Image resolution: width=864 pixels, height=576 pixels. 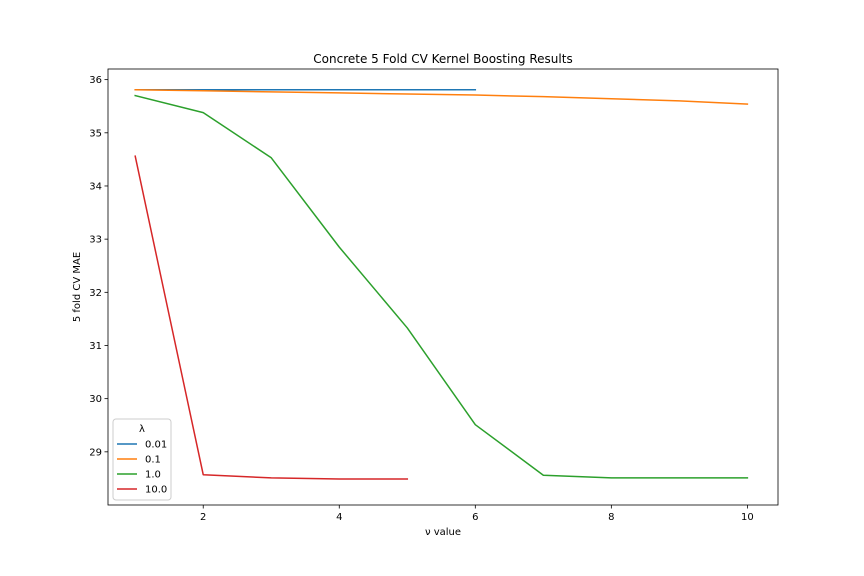 What do you see at coordinates (747, 517) in the screenshot?
I see `x-tick-label: 10` at bounding box center [747, 517].